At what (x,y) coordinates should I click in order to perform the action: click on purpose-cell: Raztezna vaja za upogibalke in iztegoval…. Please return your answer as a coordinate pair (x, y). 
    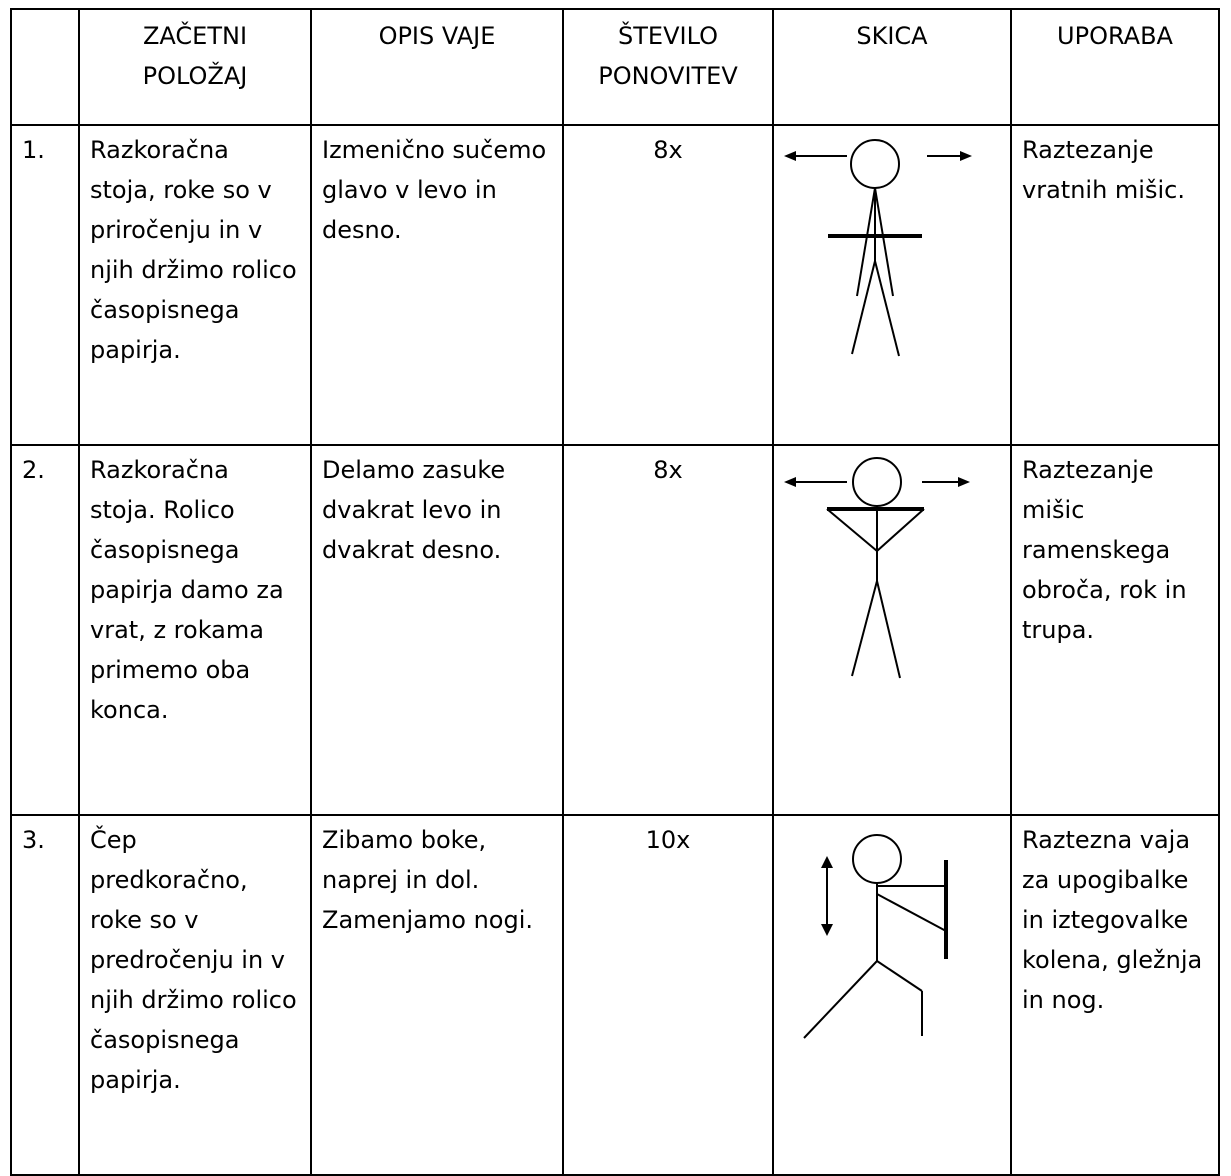
    Looking at the image, I should click on (1115, 995).